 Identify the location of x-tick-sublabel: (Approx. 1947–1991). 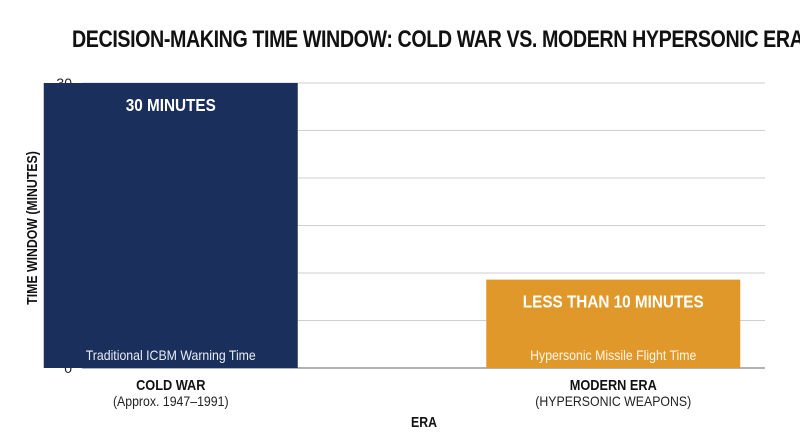
(171, 401).